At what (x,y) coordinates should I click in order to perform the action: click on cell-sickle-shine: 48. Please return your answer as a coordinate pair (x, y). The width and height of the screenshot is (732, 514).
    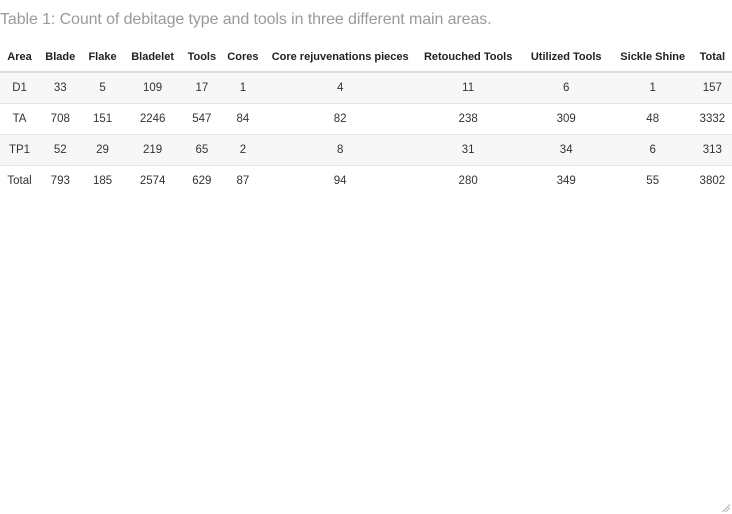
    Looking at the image, I should click on (652, 119).